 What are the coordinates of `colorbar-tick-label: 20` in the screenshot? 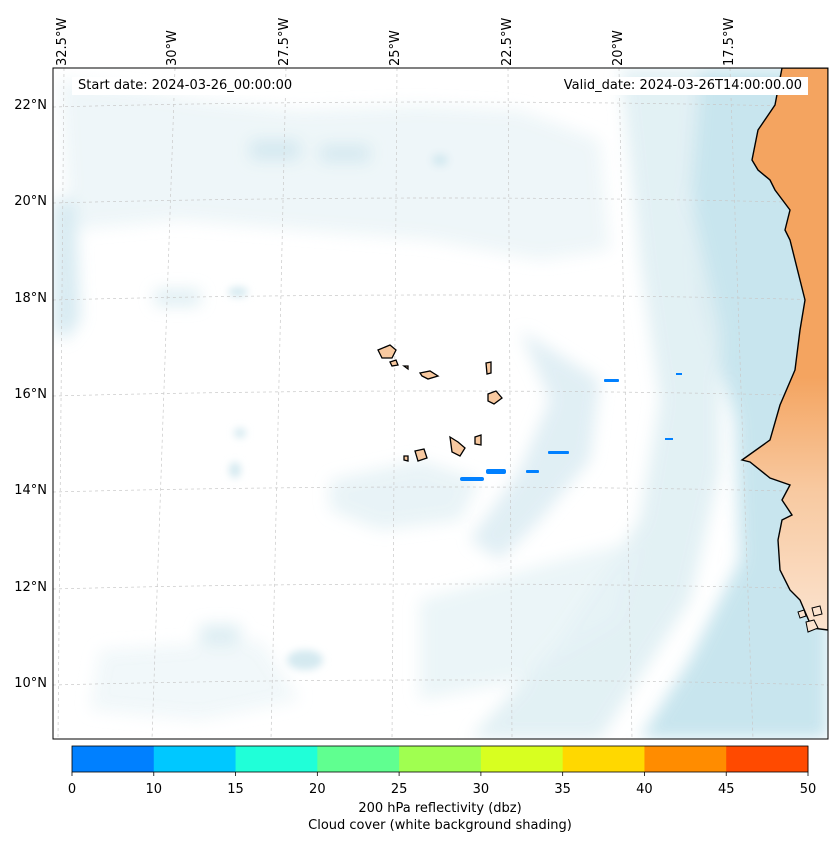 It's located at (317, 789).